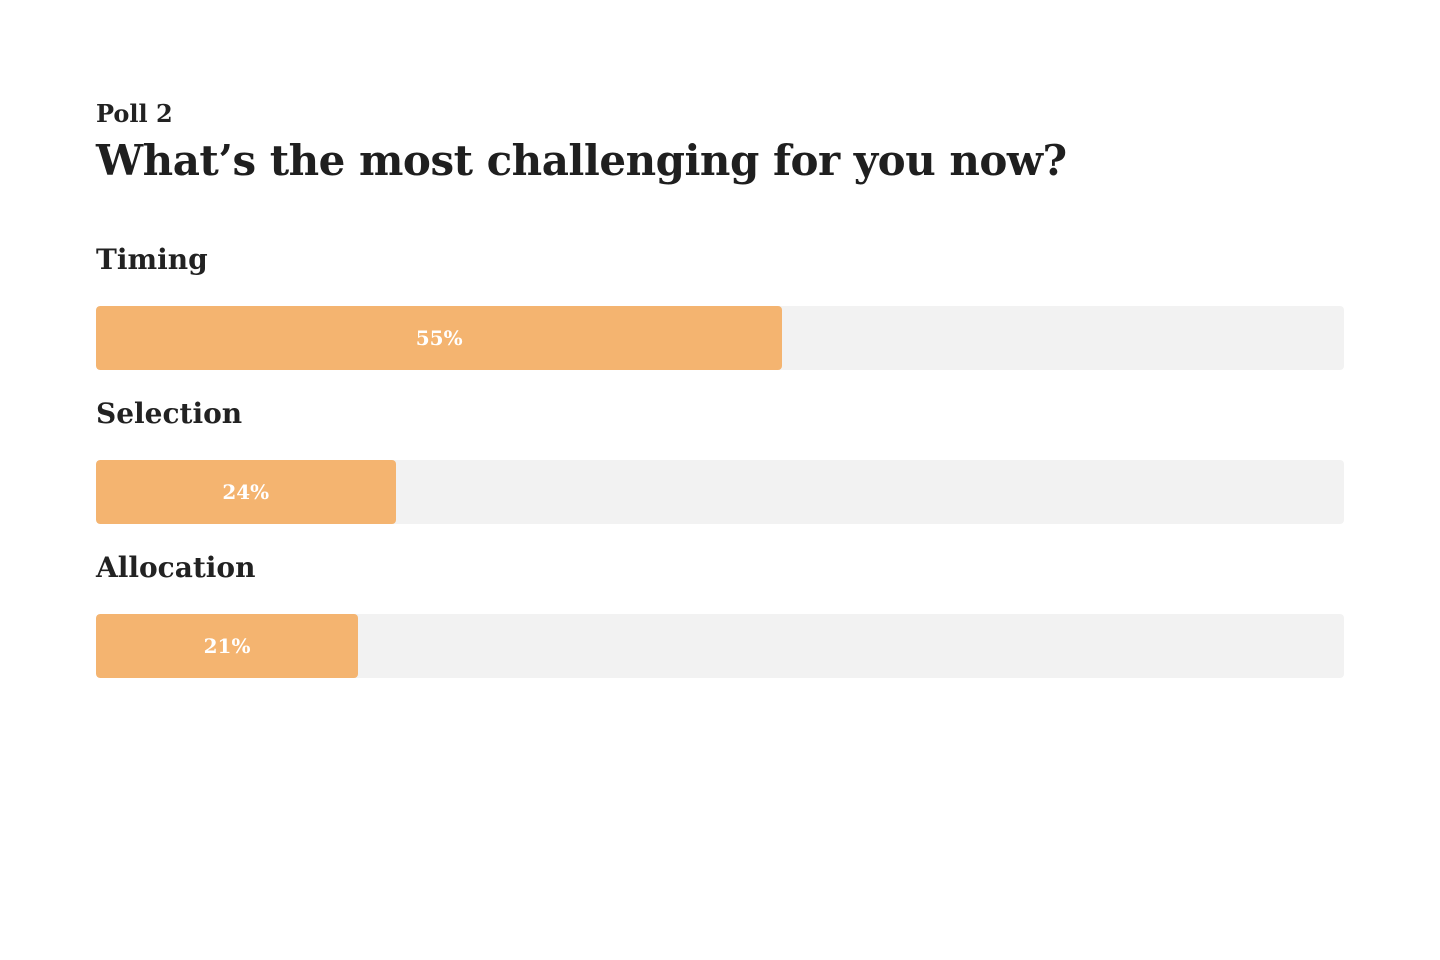 The image size is (1440, 960). I want to click on poll-number-label: Poll 2, so click(134, 113).